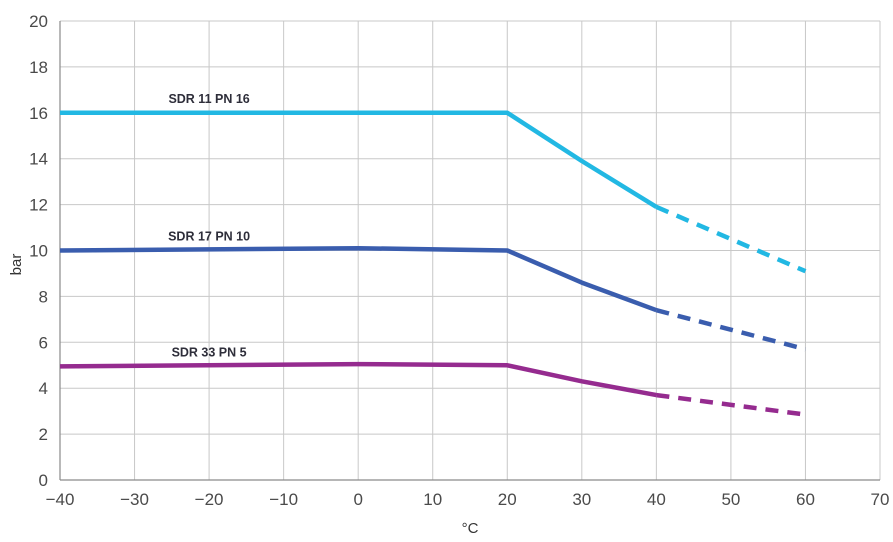 The height and width of the screenshot is (542, 893). Describe the element at coordinates (43, 296) in the screenshot. I see `y-tick-label: 8` at that location.